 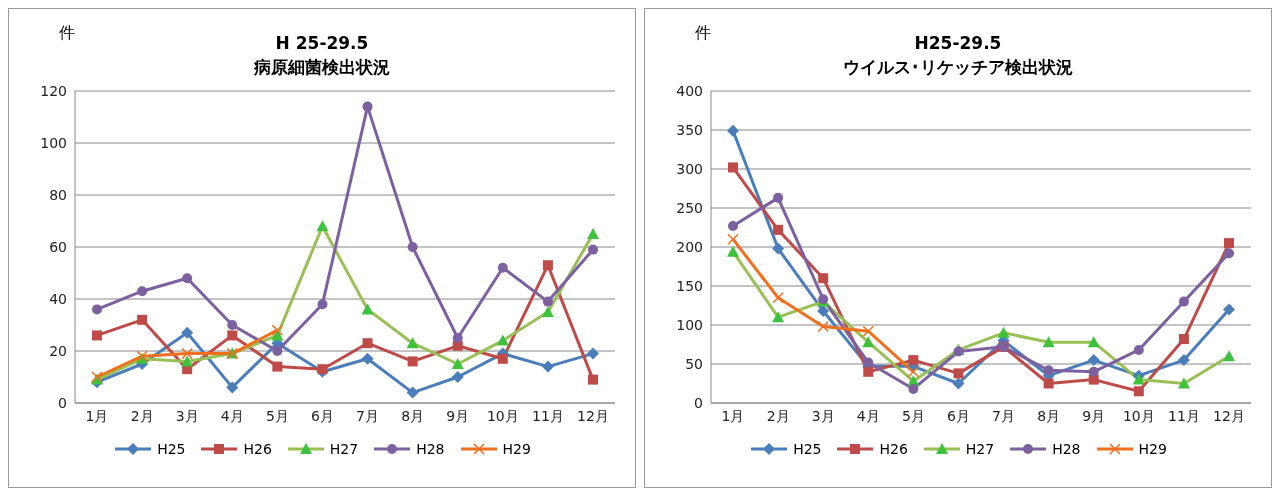 What do you see at coordinates (344, 449) in the screenshot?
I see `legend-label: H27` at bounding box center [344, 449].